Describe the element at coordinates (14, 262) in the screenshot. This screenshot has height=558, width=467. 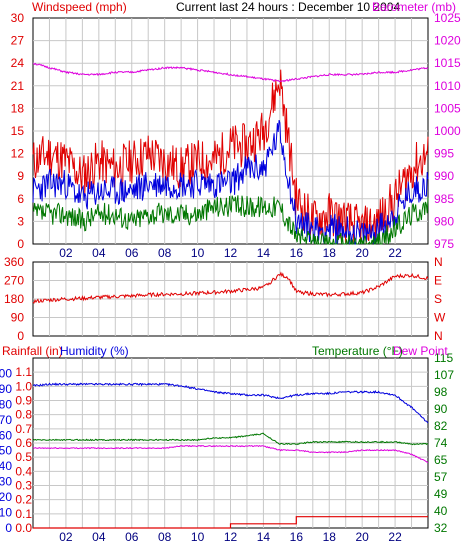
I see `direction-tick-label: 360` at that location.